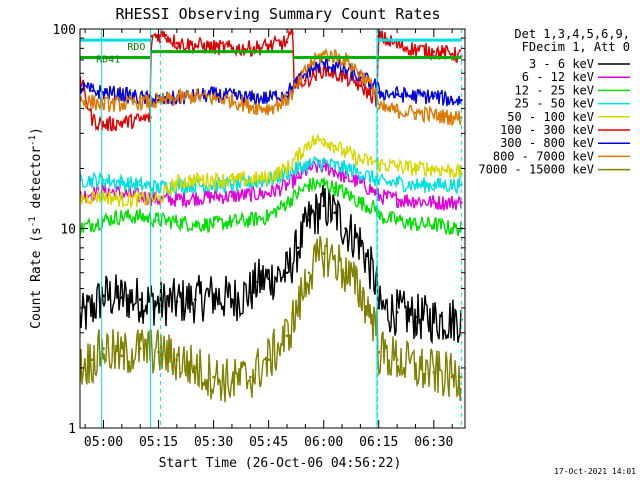 This screenshot has width=640, height=480. I want to click on annotation-0: RDO, so click(136, 47).